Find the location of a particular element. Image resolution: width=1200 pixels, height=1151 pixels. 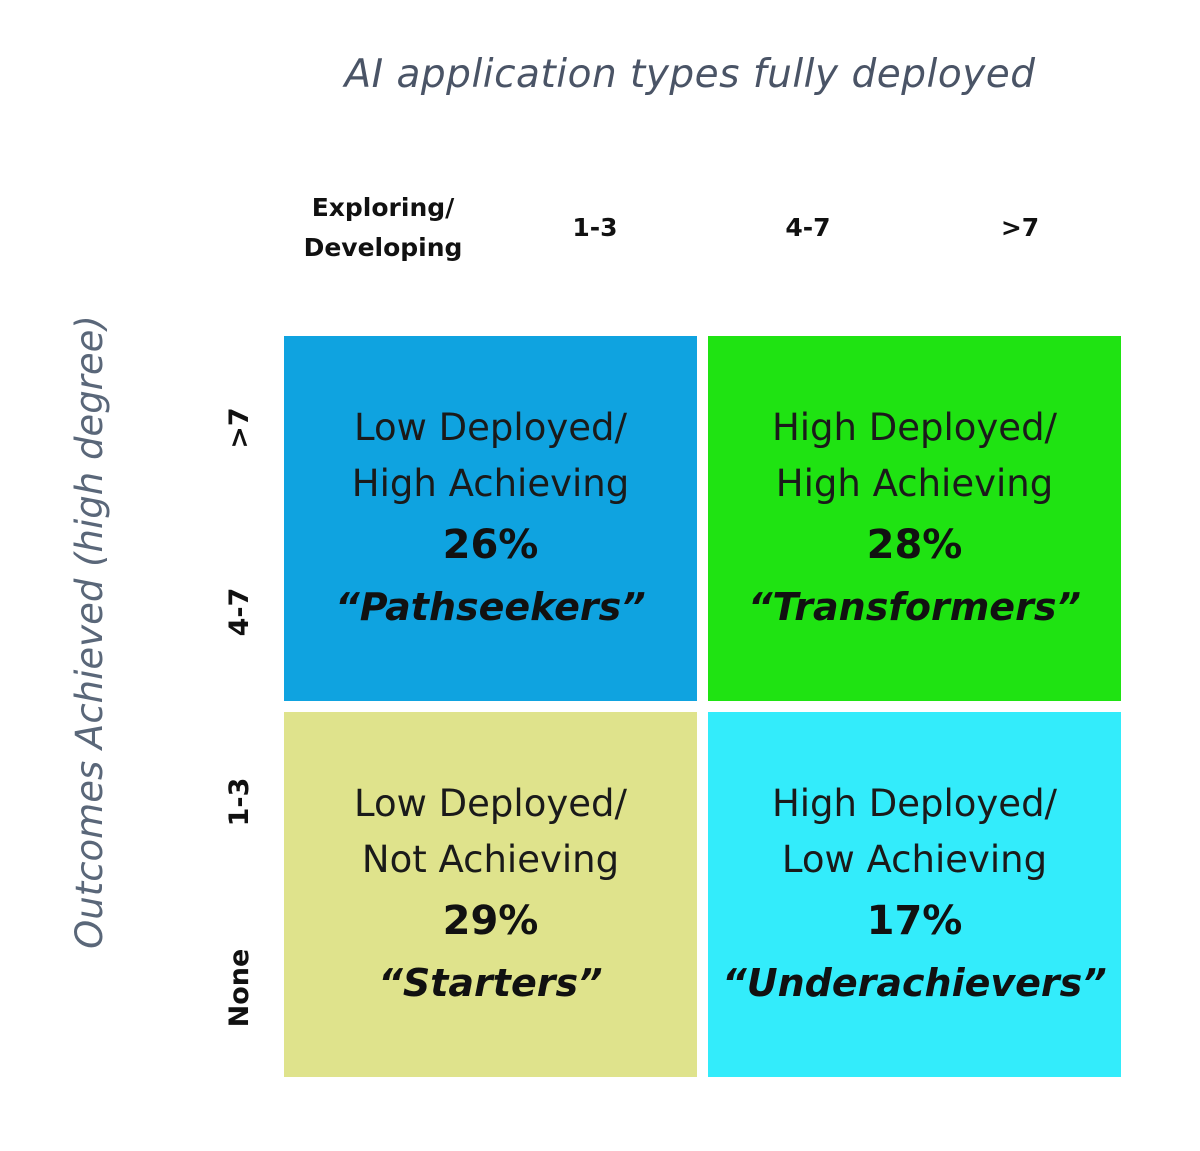

quadrant-achievement-label: Not Achieving is located at coordinates (490, 859).